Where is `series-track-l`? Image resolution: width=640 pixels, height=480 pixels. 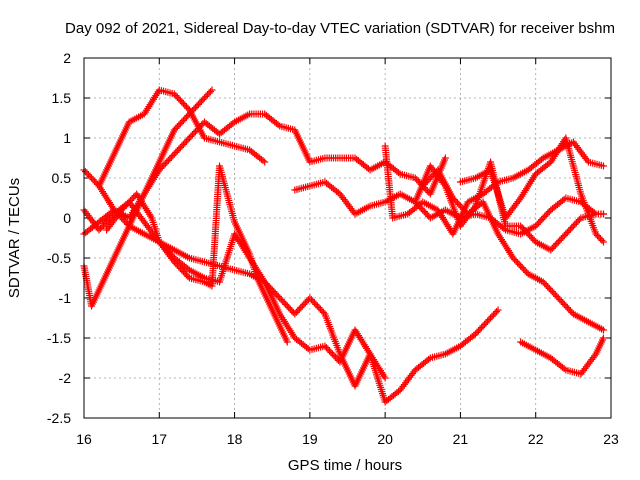
series-track-l is located at coordinates (197, 254).